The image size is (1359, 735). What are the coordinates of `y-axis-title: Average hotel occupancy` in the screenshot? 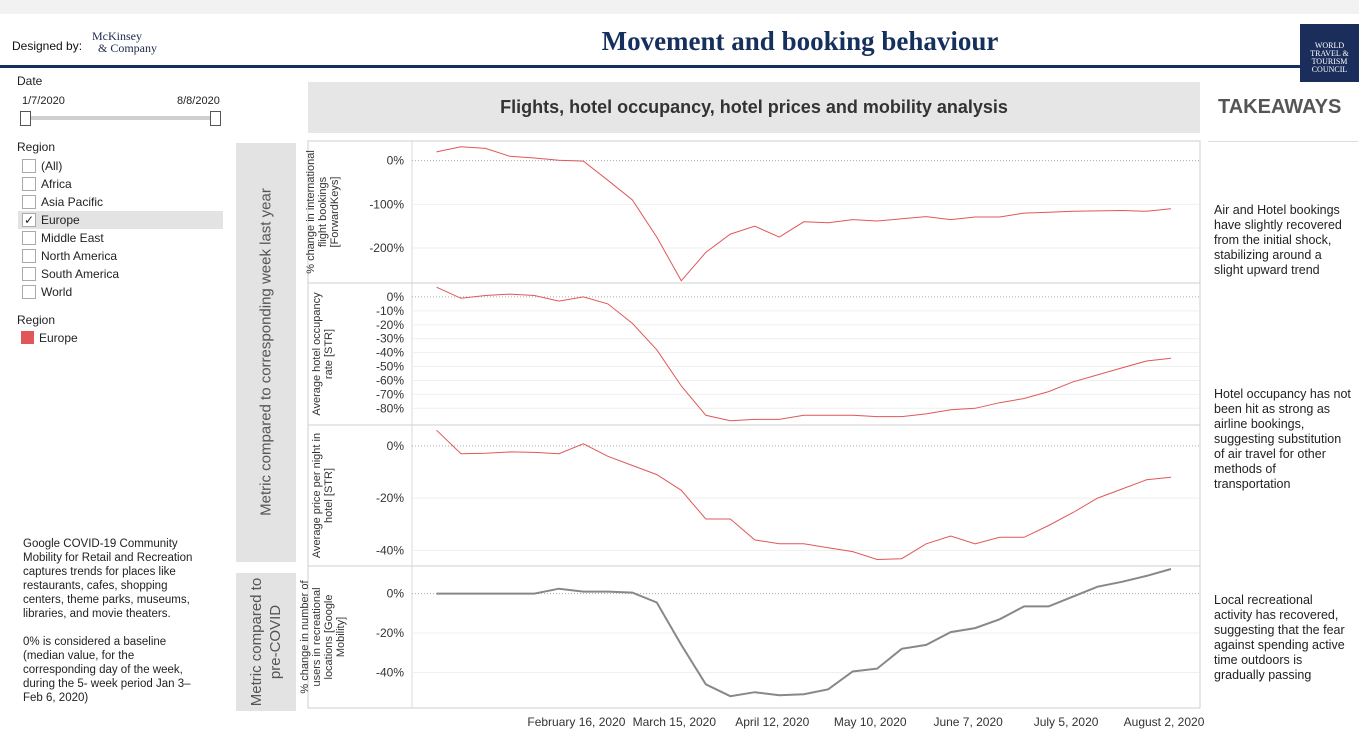 It's located at (317, 354).